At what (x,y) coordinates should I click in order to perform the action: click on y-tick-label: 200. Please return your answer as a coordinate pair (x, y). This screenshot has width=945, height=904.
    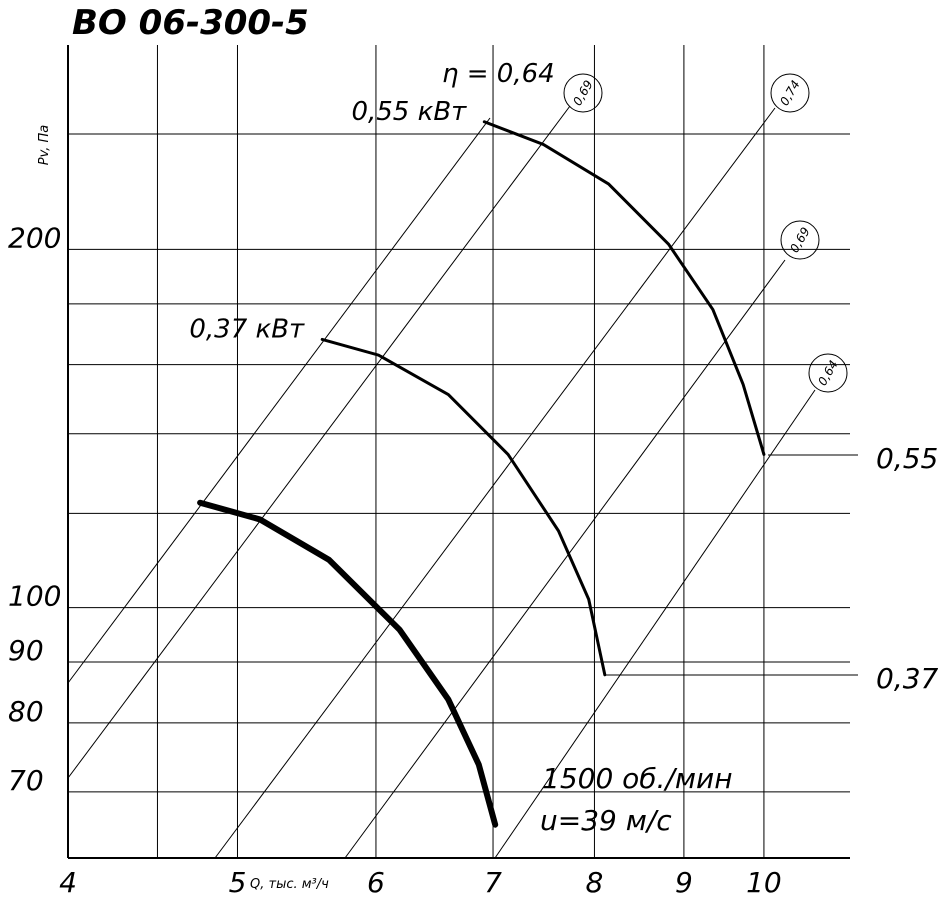
    Looking at the image, I should click on (34, 237).